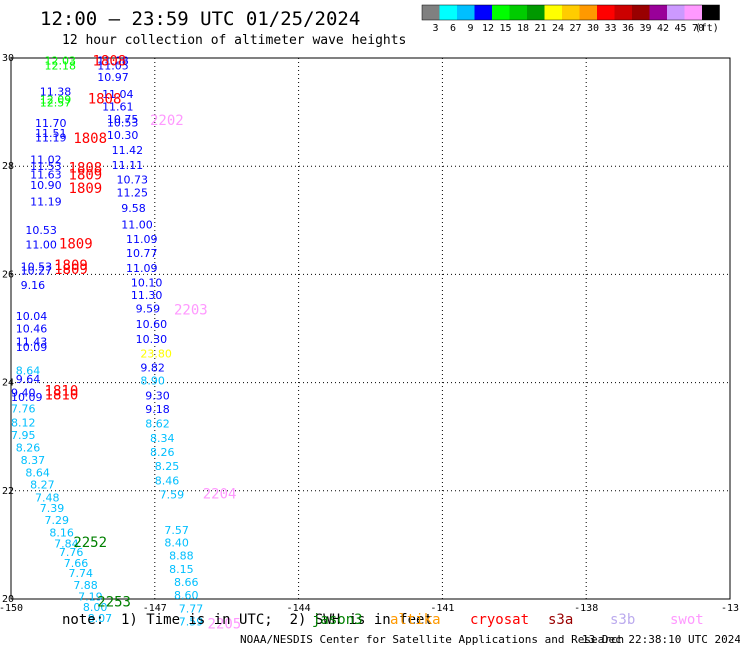 This screenshot has height=650, width=740. I want to click on wave-height-value: 10.73, so click(132, 180).